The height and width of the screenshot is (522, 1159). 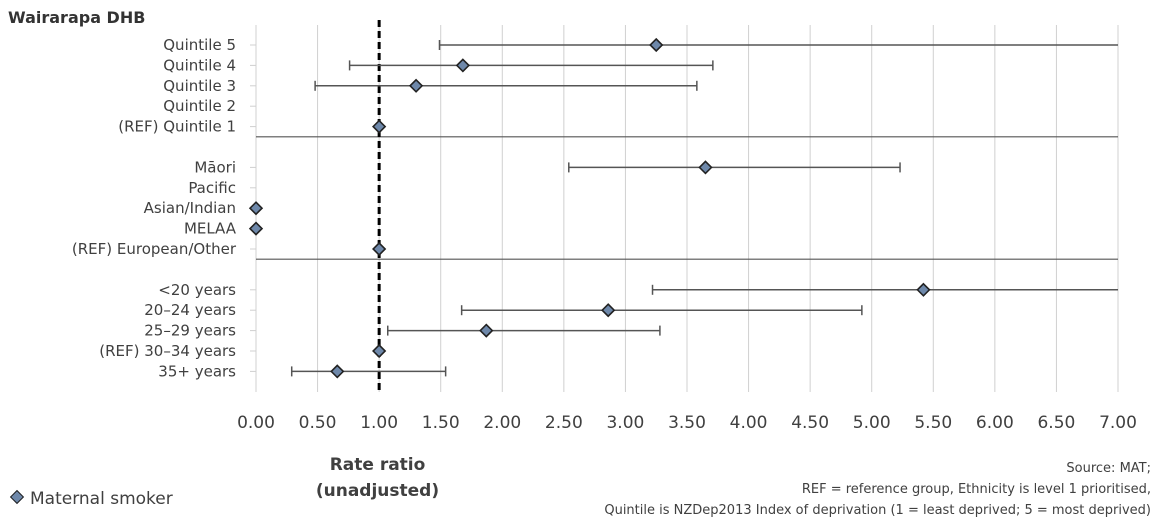 What do you see at coordinates (379, 423) in the screenshot?
I see `x-tick-label: 1.00` at bounding box center [379, 423].